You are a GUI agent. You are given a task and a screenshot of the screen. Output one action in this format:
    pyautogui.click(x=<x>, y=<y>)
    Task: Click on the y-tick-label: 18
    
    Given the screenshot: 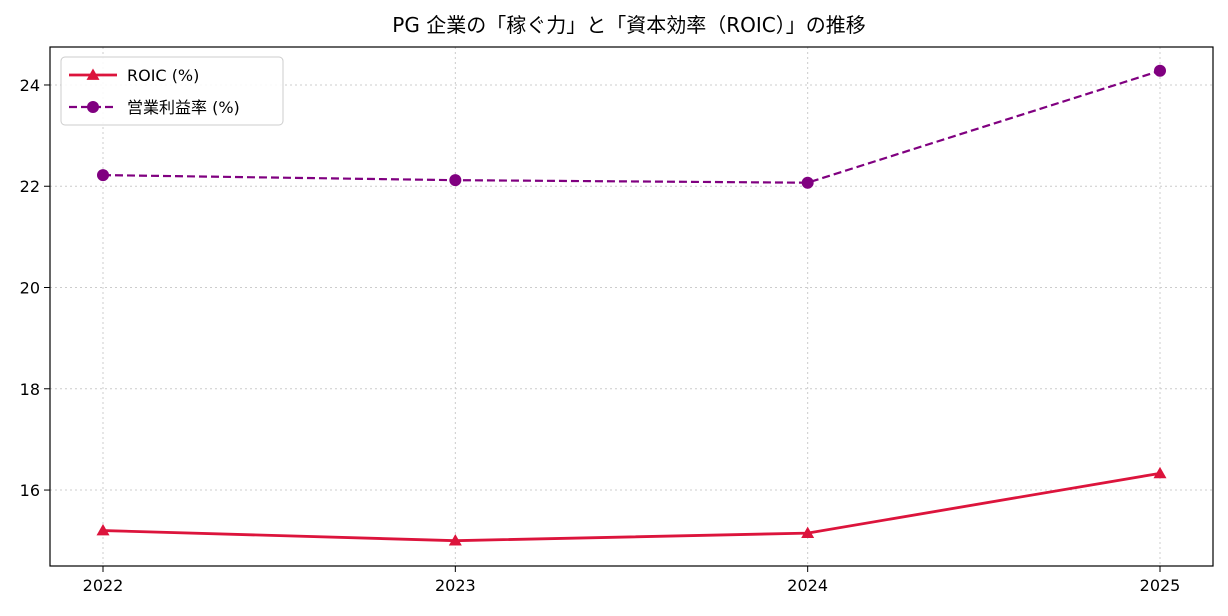 What is the action you would take?
    pyautogui.click(x=30, y=389)
    